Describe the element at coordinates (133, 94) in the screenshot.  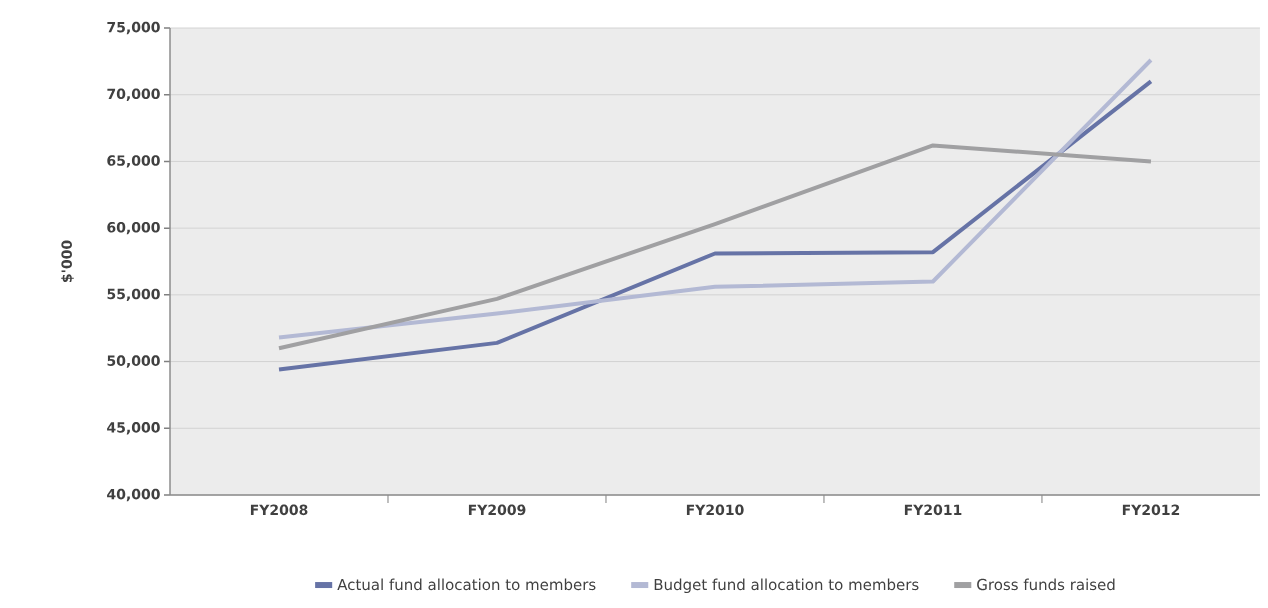
I see `y-tick-label: 70,000` at that location.